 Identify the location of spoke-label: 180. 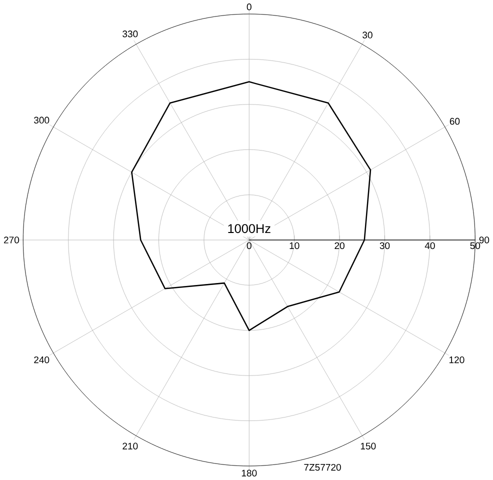
(249, 473).